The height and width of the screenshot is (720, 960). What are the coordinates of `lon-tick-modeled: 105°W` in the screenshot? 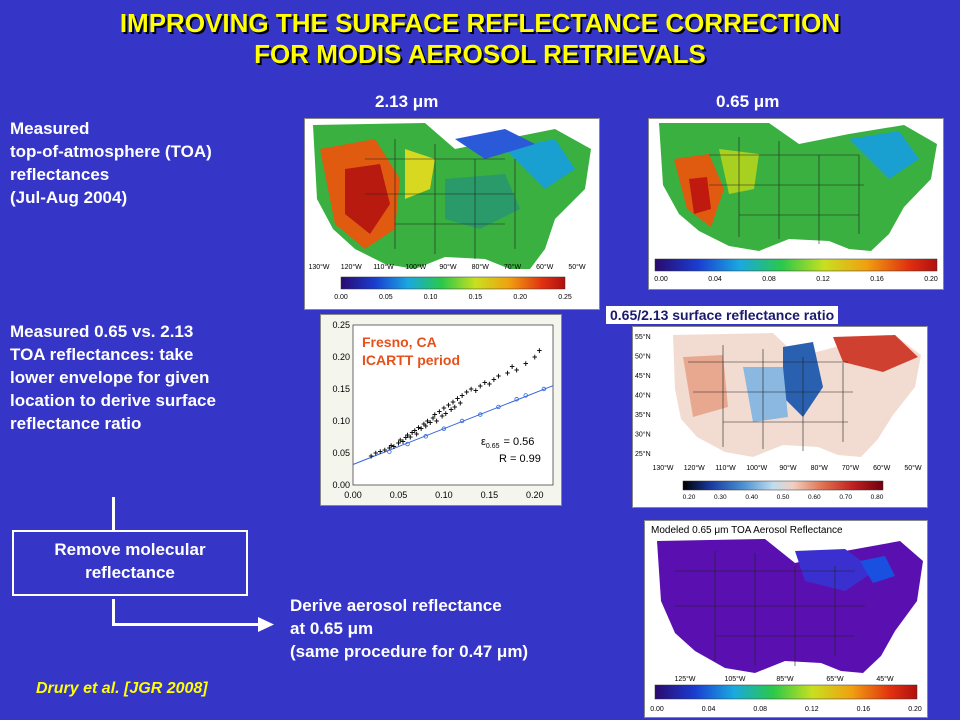 It's located at (734, 679).